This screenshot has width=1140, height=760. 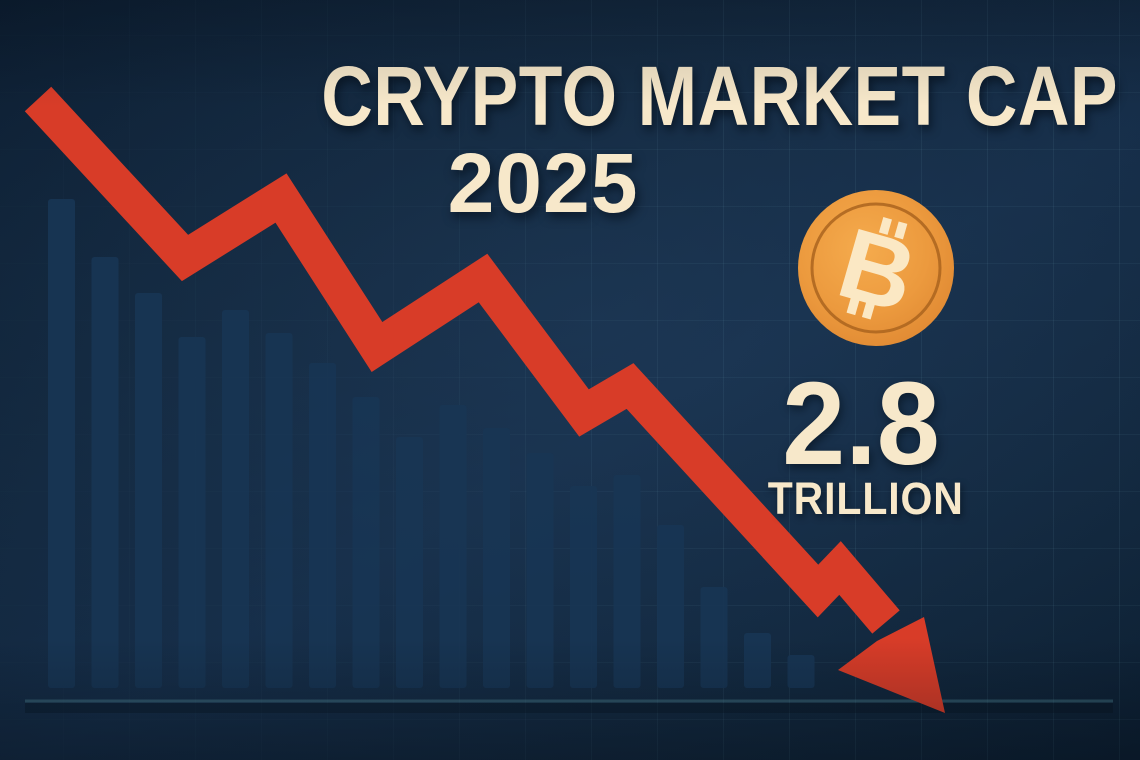 What do you see at coordinates (861, 424) in the screenshot?
I see `stat-value-text: 2.8` at bounding box center [861, 424].